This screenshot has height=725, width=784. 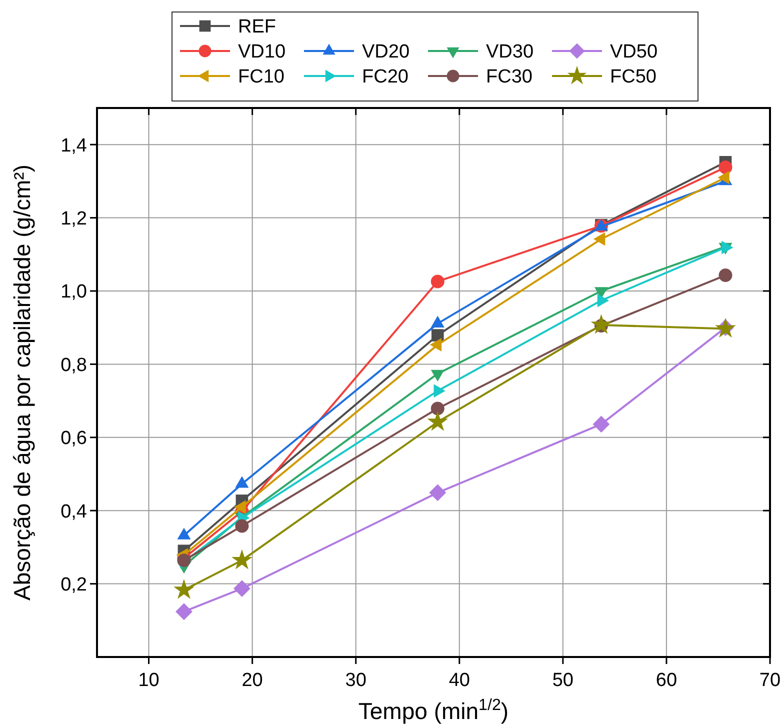 What do you see at coordinates (257, 27) in the screenshot?
I see `legend-label: REF` at bounding box center [257, 27].